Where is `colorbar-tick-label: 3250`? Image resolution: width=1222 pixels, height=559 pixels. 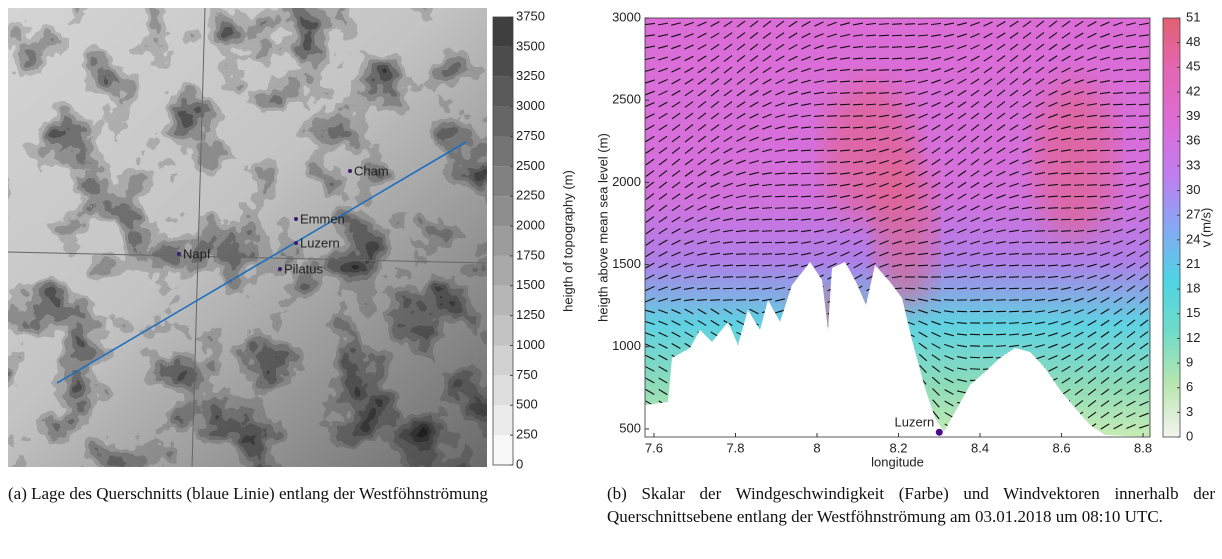 colorbar-tick-label: 3250 is located at coordinates (530, 75).